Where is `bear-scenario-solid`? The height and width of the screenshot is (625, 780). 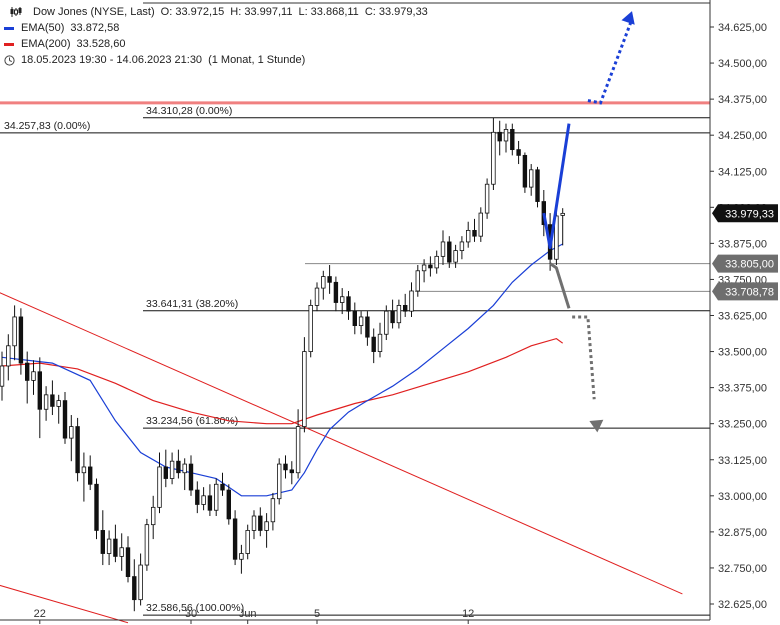
bear-scenario-solid is located at coordinates (560, 285).